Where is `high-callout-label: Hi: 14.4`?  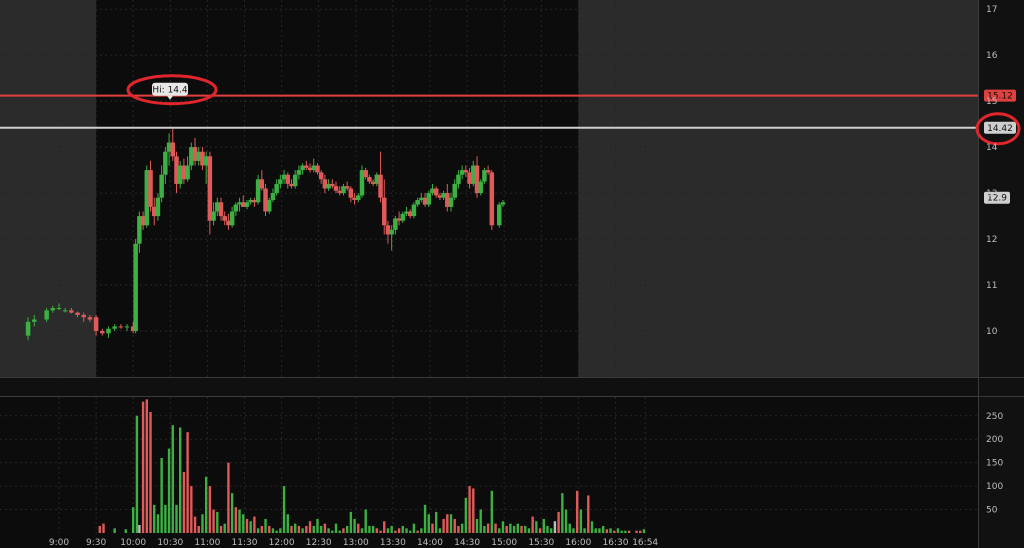 high-callout-label: Hi: 14.4 is located at coordinates (169, 91).